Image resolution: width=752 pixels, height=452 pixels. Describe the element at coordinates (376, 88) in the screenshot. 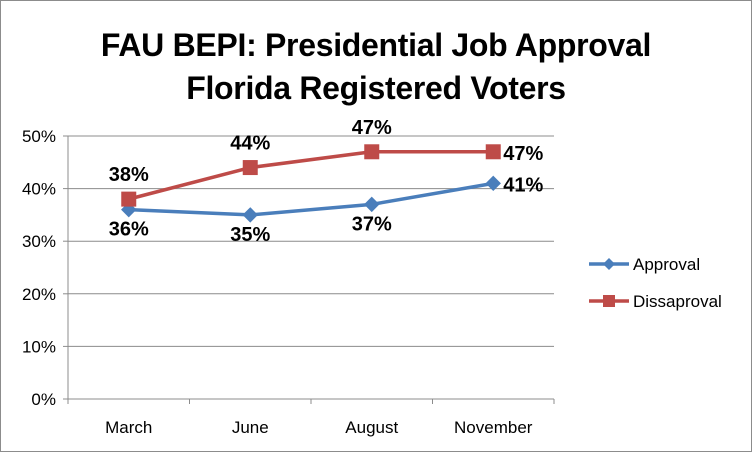

I see `chart-title-line-2: Florida Registered Voters` at that location.